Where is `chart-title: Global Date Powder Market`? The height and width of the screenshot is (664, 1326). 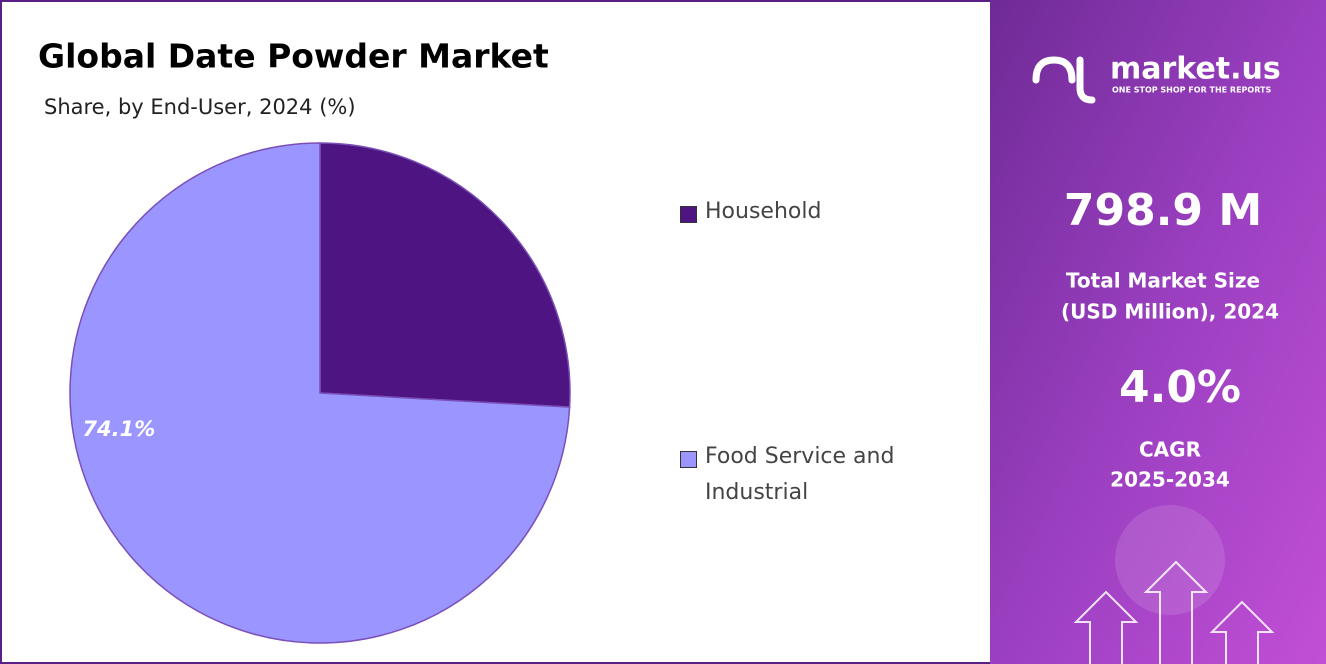
chart-title: Global Date Powder Market is located at coordinates (293, 56).